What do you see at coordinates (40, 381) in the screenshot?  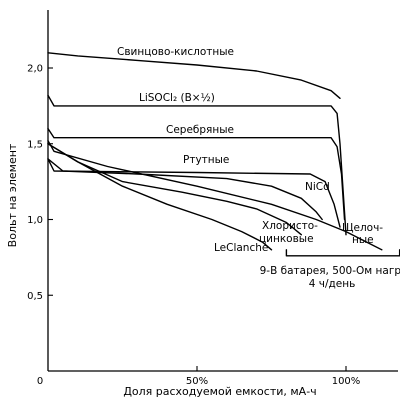 I see `x-tick-label: 0` at bounding box center [40, 381].